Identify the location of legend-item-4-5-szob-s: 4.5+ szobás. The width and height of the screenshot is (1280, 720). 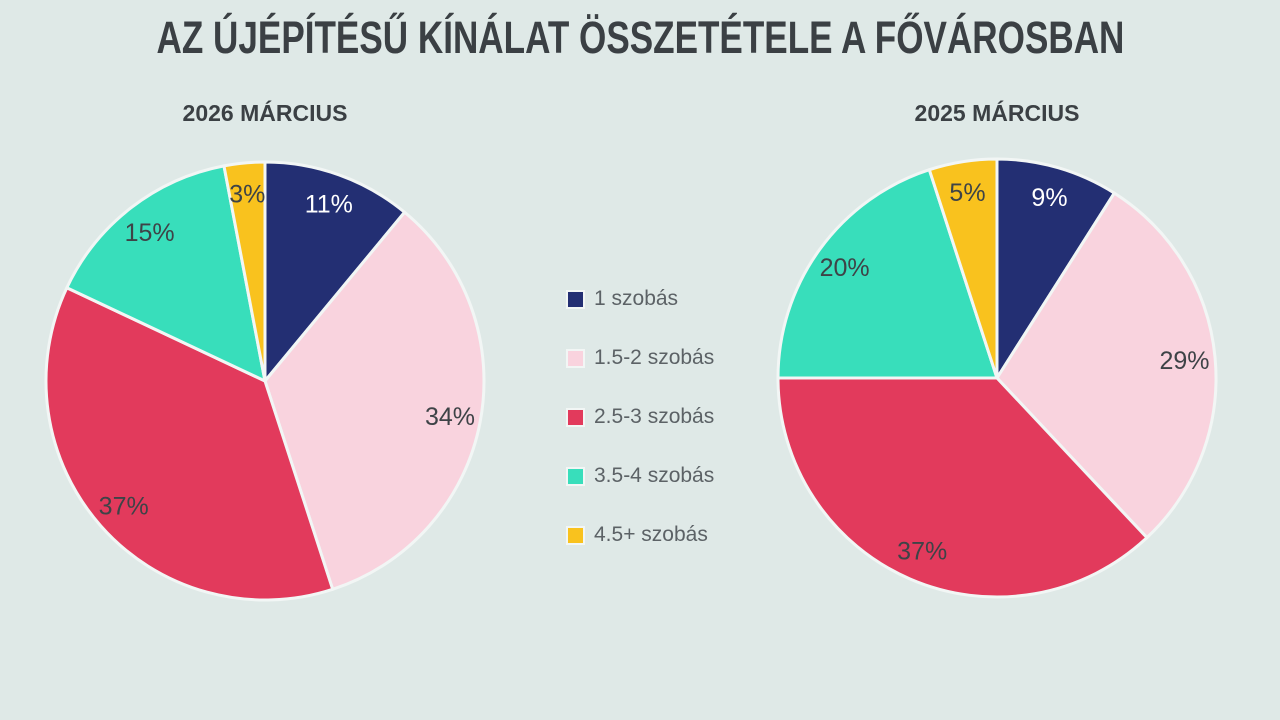
(640, 535).